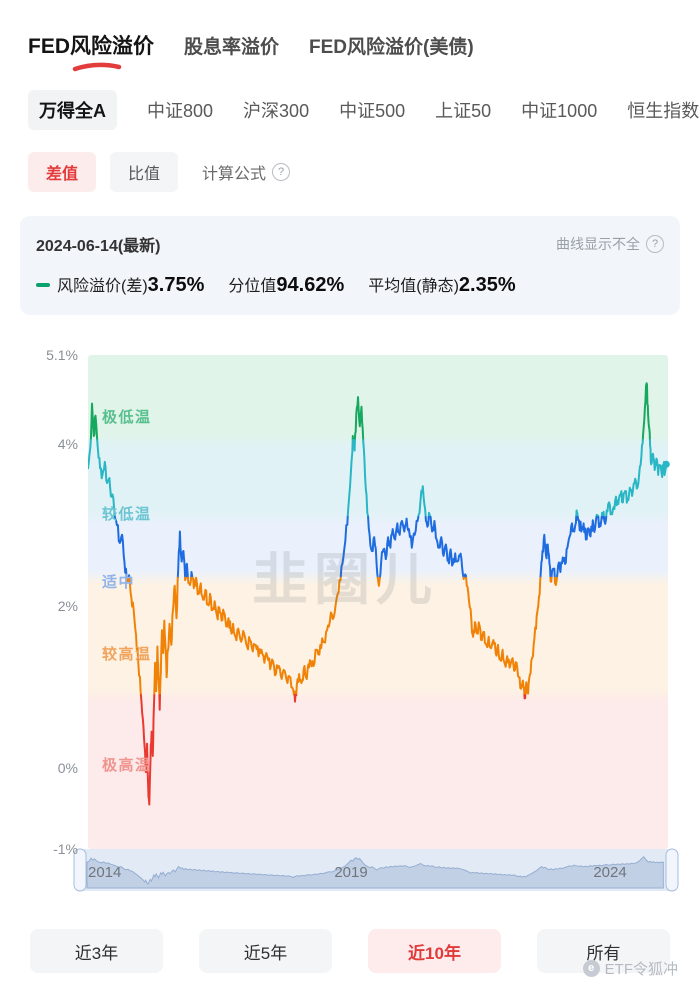 This screenshot has height=986, width=700. Describe the element at coordinates (119, 583) in the screenshot. I see `zone-label: 适中` at that location.